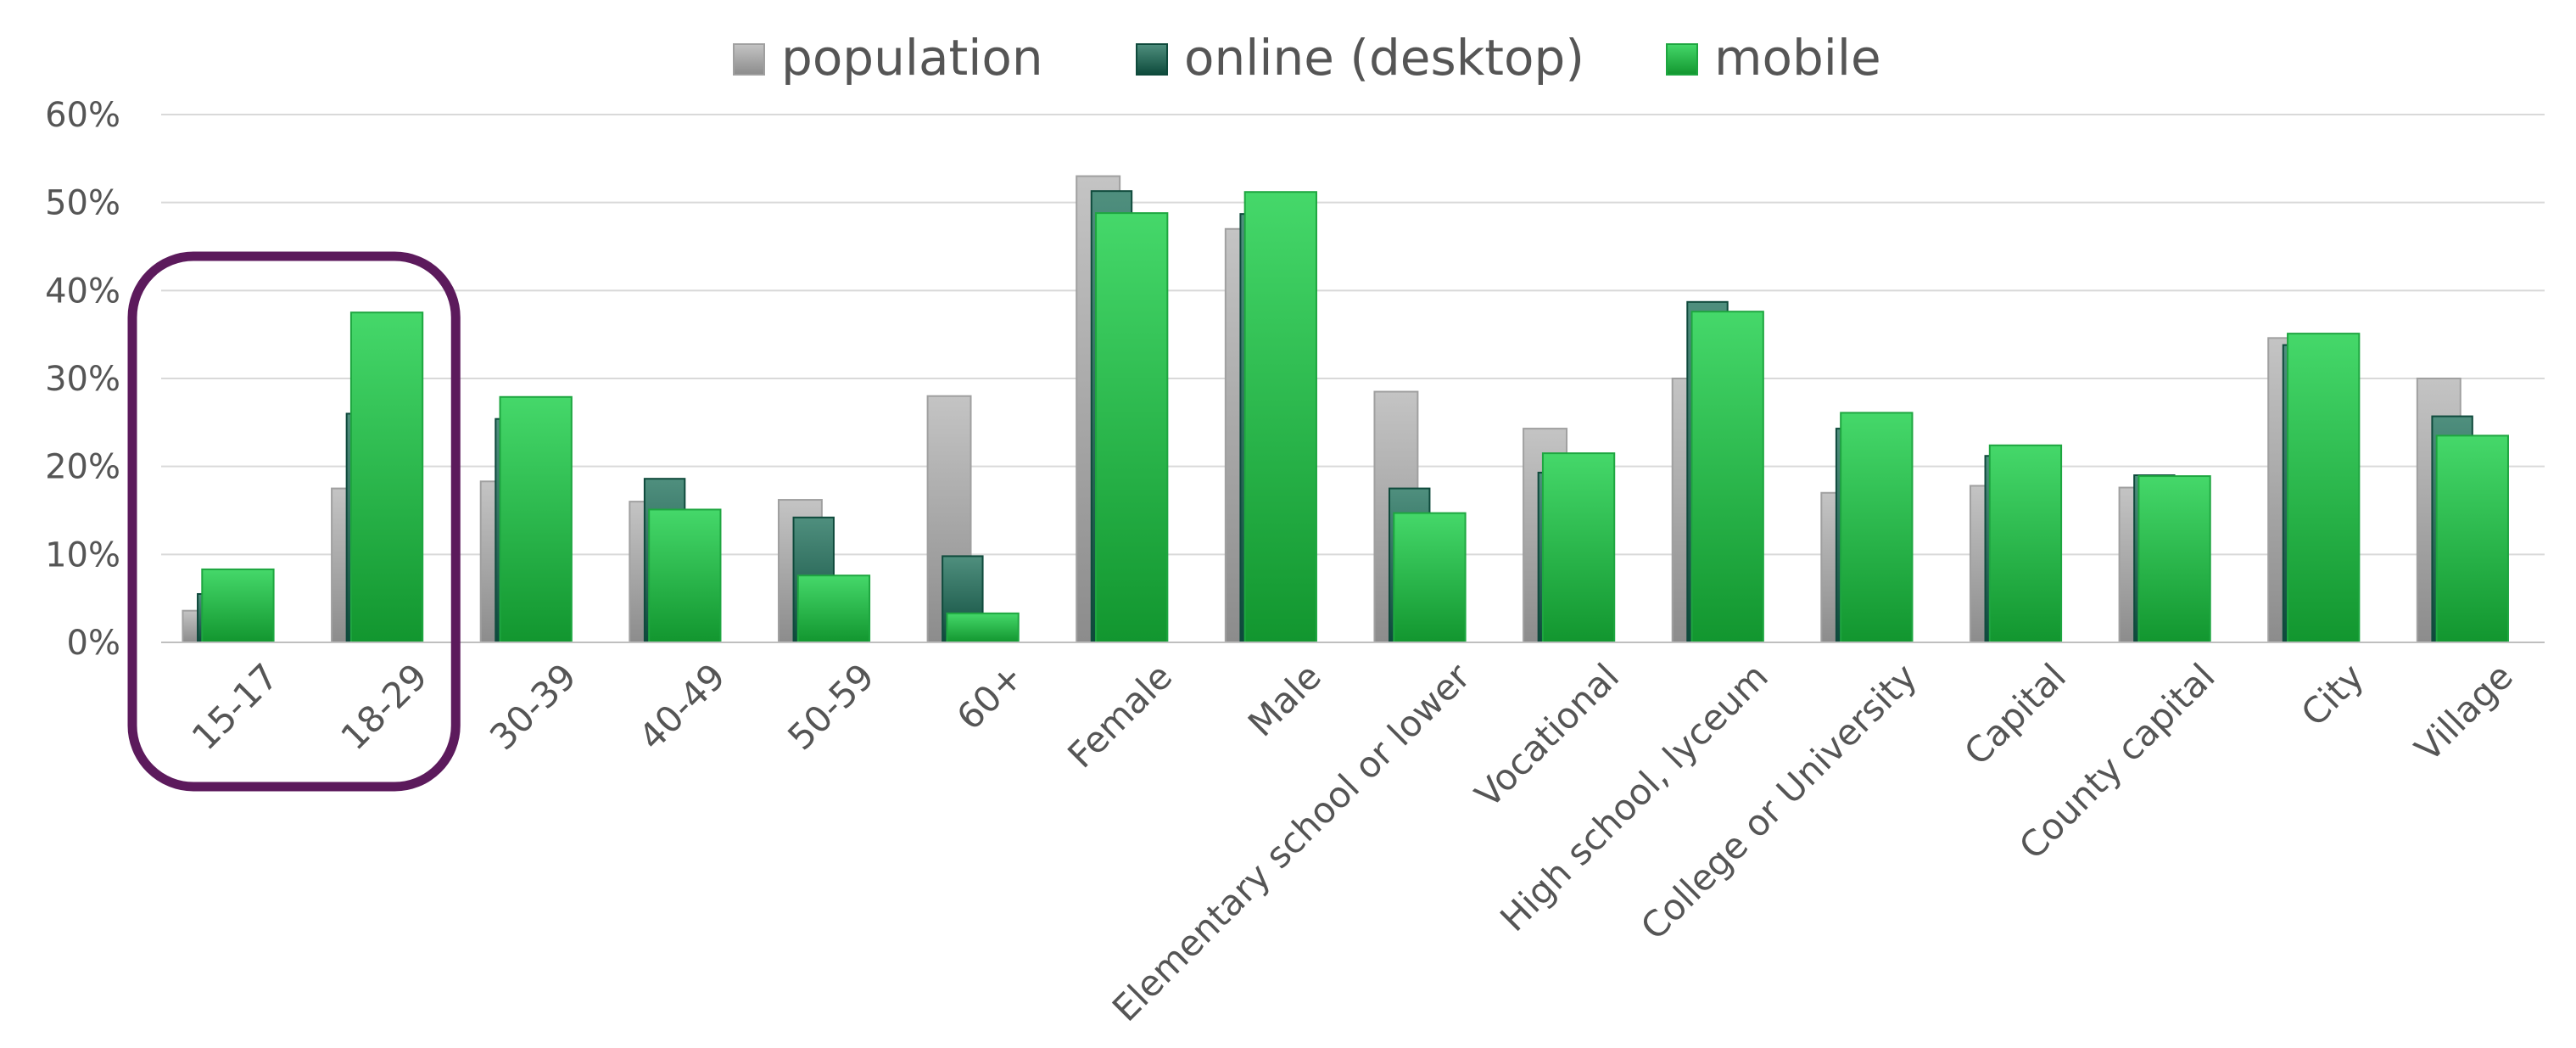 Image resolution: width=2576 pixels, height=1048 pixels. What do you see at coordinates (912, 58) in the screenshot?
I see `legend-label: population` at bounding box center [912, 58].